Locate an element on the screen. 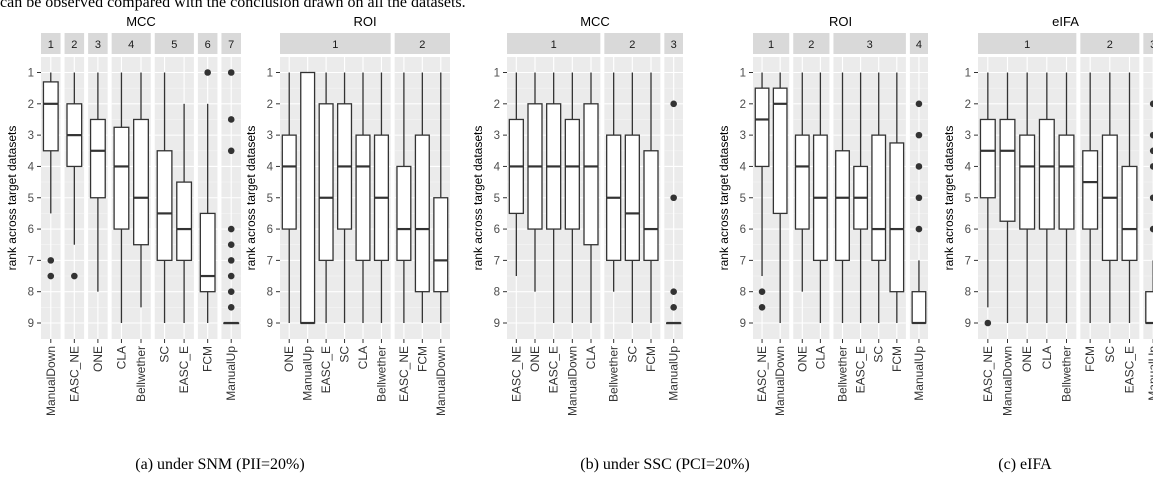 The height and width of the screenshot is (492, 1153). chart-title: ROI is located at coordinates (840, 21).